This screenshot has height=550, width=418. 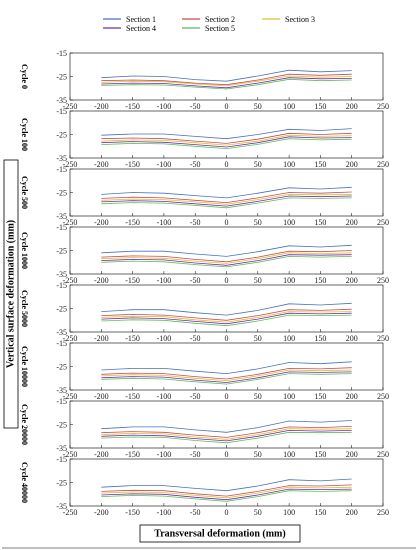 I want to click on panel-cycle-label: Cycle 500, so click(x=24, y=192).